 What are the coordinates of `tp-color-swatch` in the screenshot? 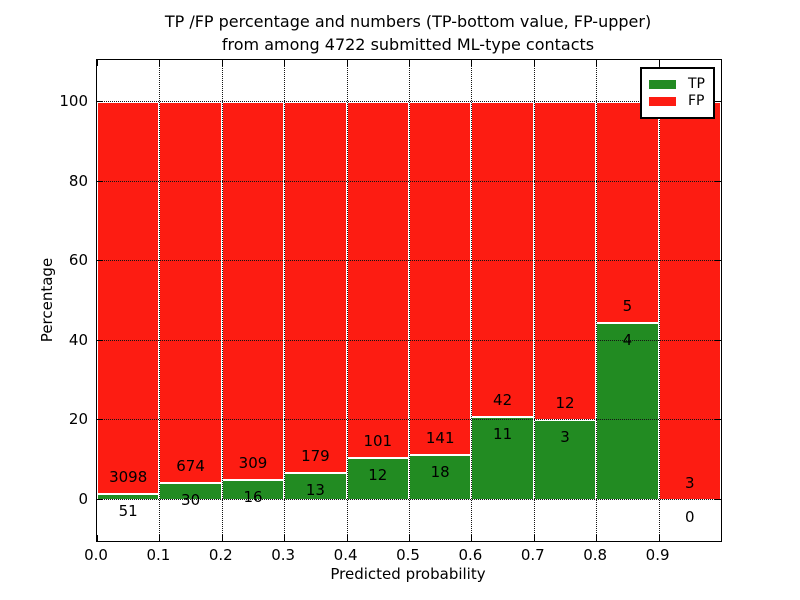 It's located at (662, 84).